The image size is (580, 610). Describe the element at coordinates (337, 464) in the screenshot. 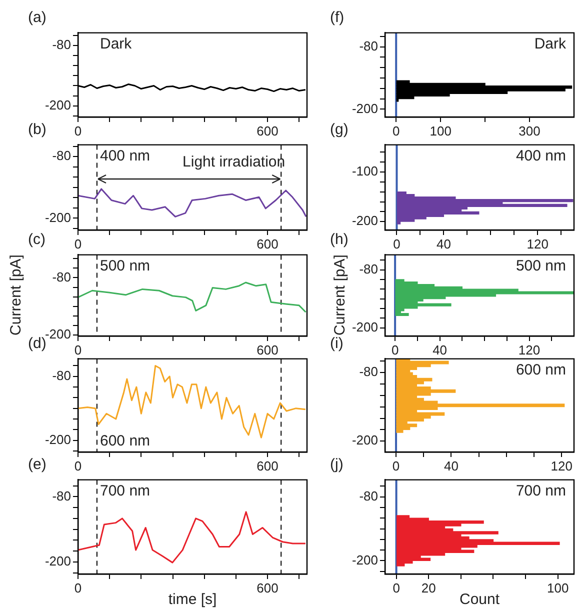

I see `chart-title: (j)` at that location.